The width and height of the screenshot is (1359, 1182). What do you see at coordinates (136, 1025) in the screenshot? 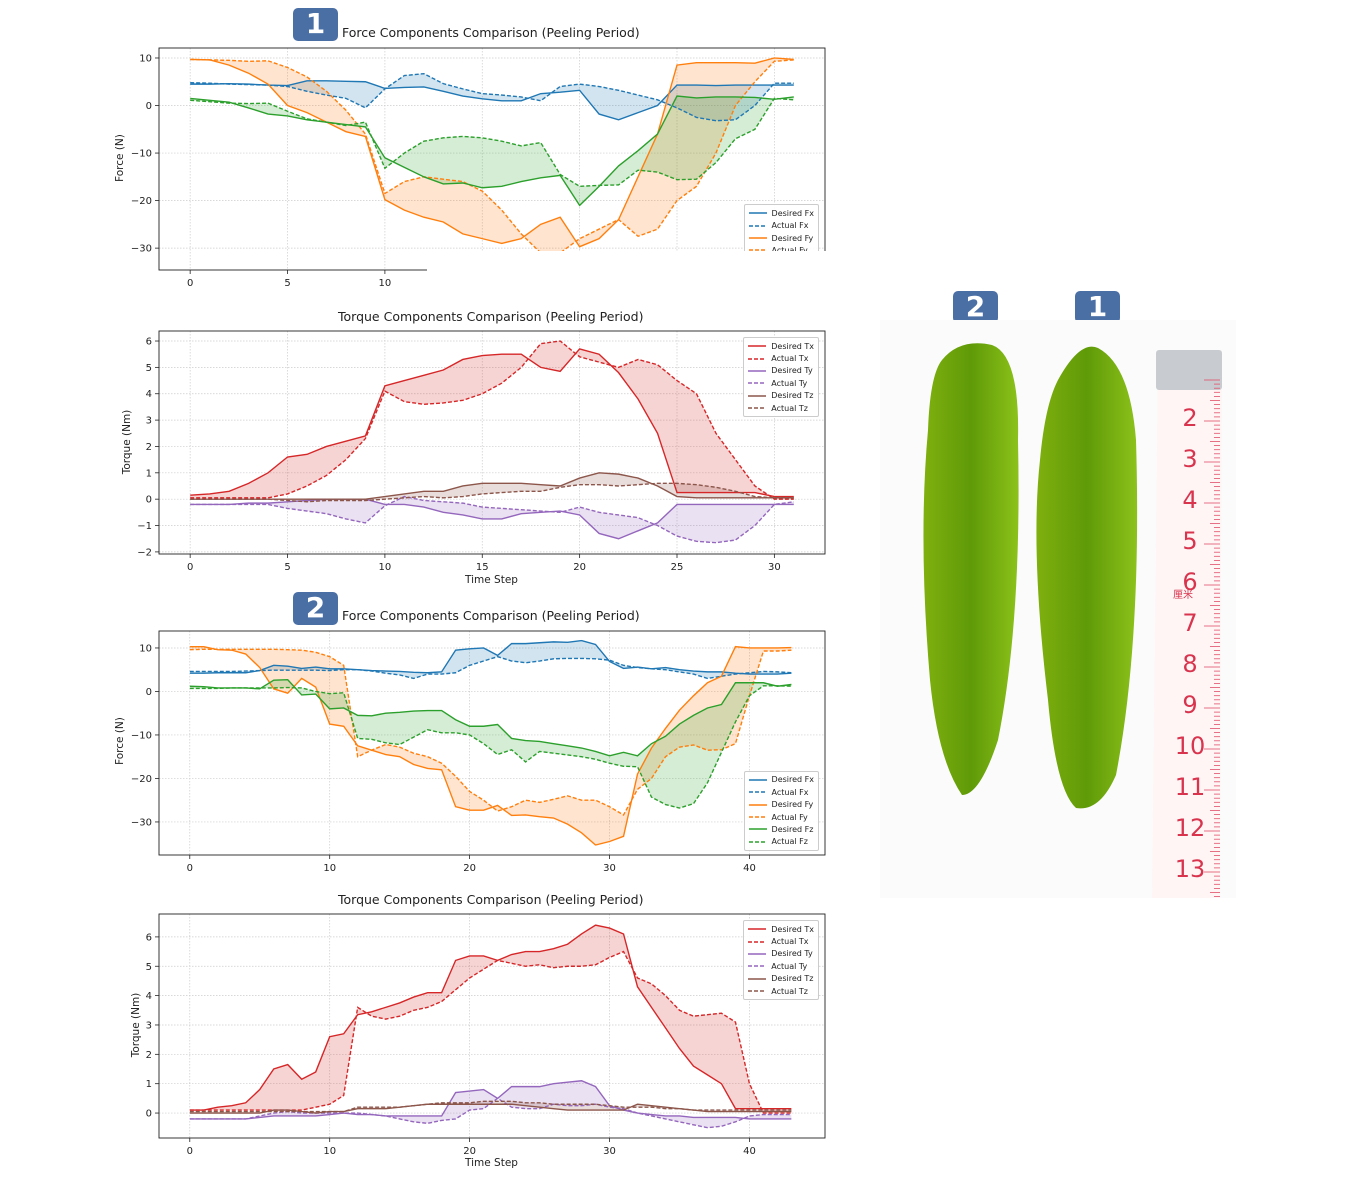
I see `chart-4-ylabel: Torque (Nm)` at bounding box center [136, 1025].